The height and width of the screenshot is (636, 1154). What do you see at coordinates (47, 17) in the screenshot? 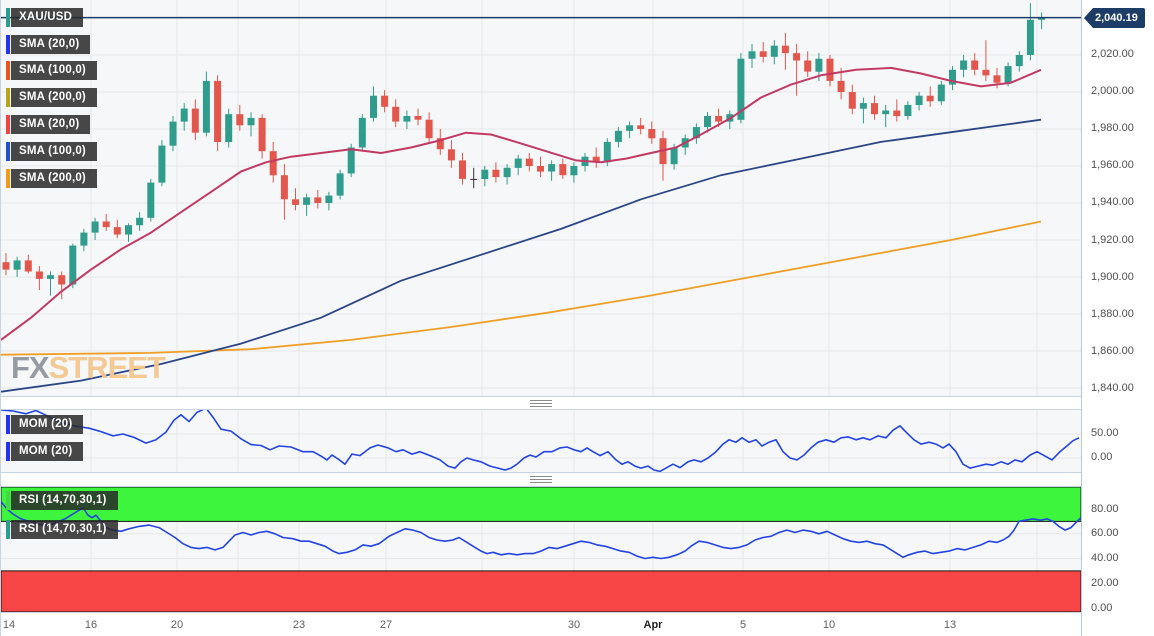
I see `legend-label: XAU/USD` at bounding box center [47, 17].